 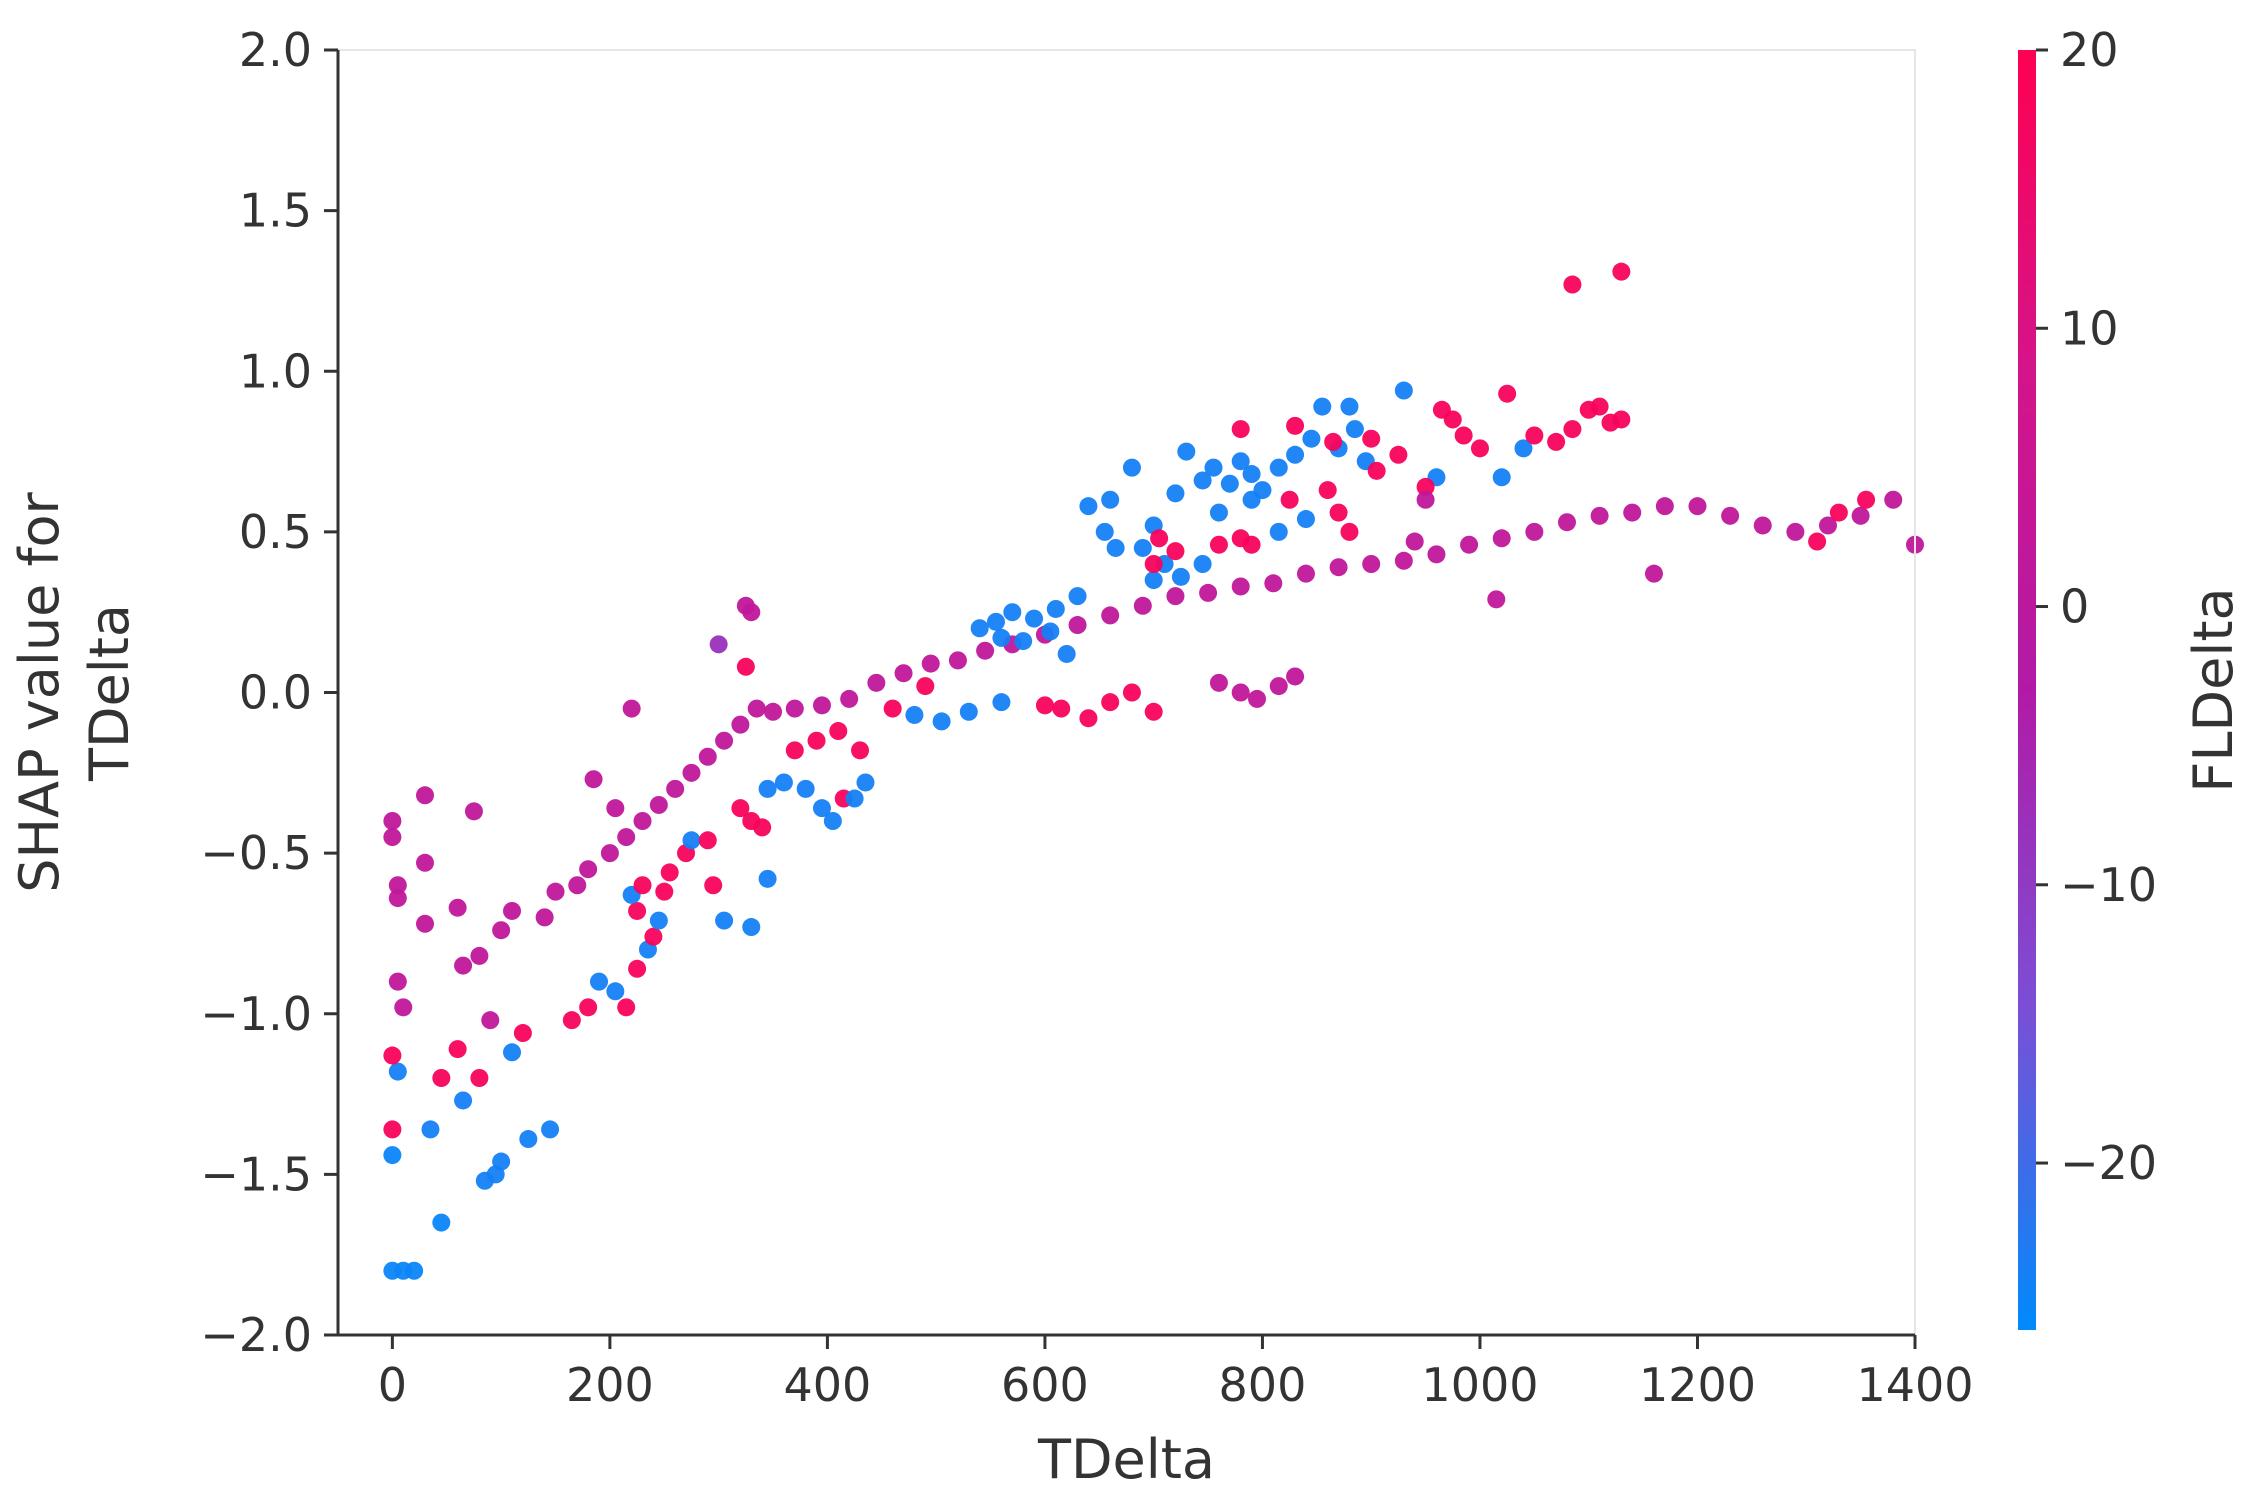 I want to click on x-tick-label: 800, so click(x=1263, y=1385).